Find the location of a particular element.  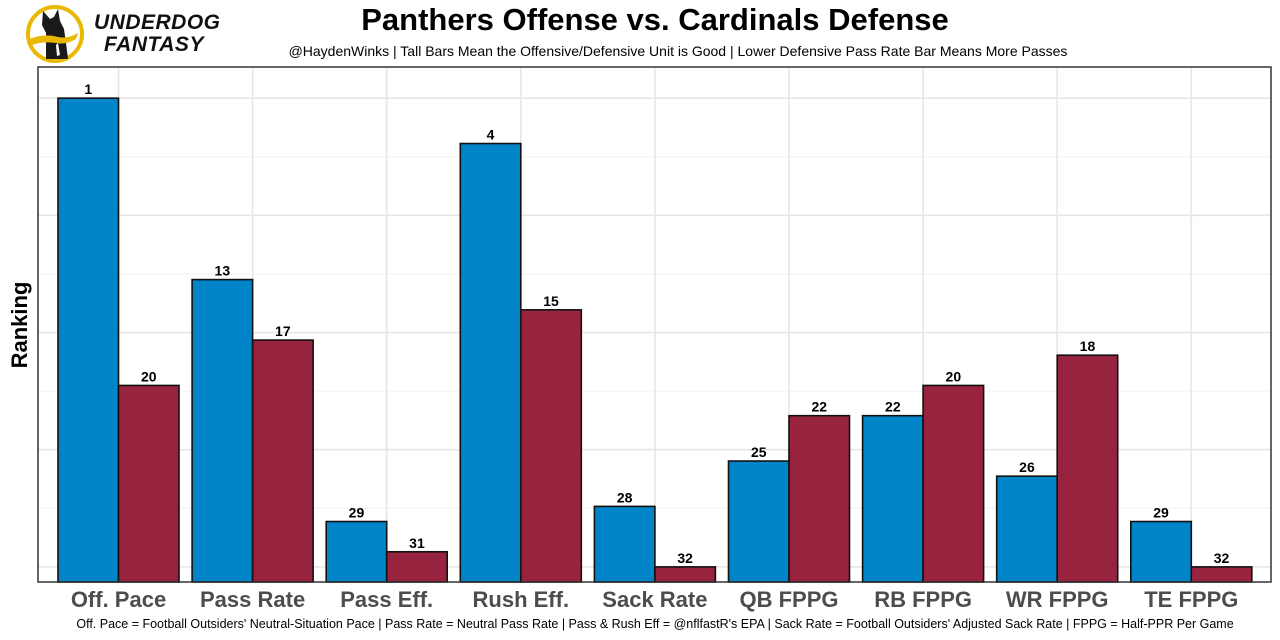

x-tick-label: Sack Rate is located at coordinates (654, 599).